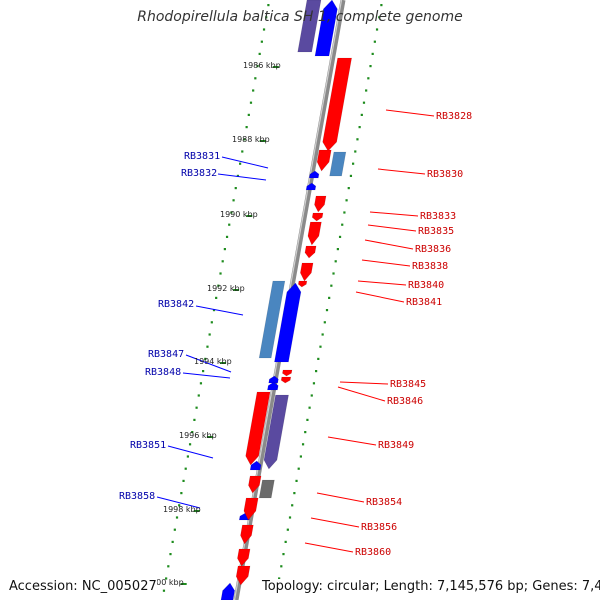 The width and height of the screenshot is (600, 600). I want to click on gene-block, so click(266, 489).